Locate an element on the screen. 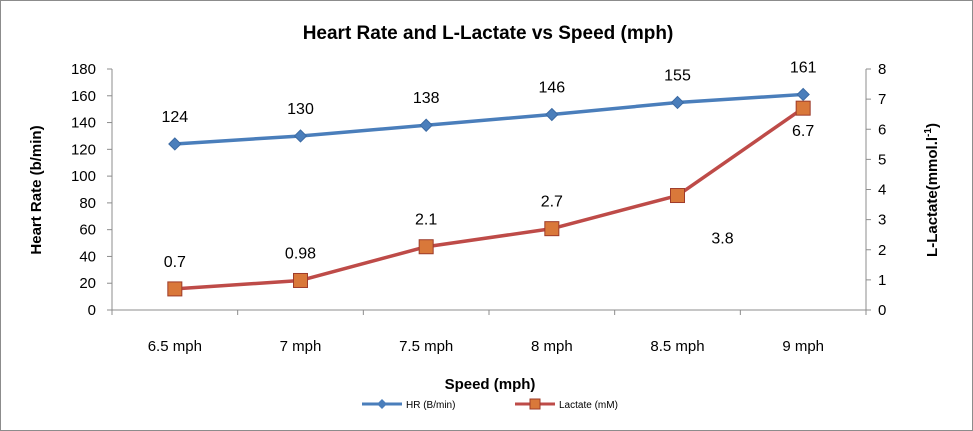 This screenshot has width=973, height=431. lactate-data-label: 2.1 is located at coordinates (426, 220).